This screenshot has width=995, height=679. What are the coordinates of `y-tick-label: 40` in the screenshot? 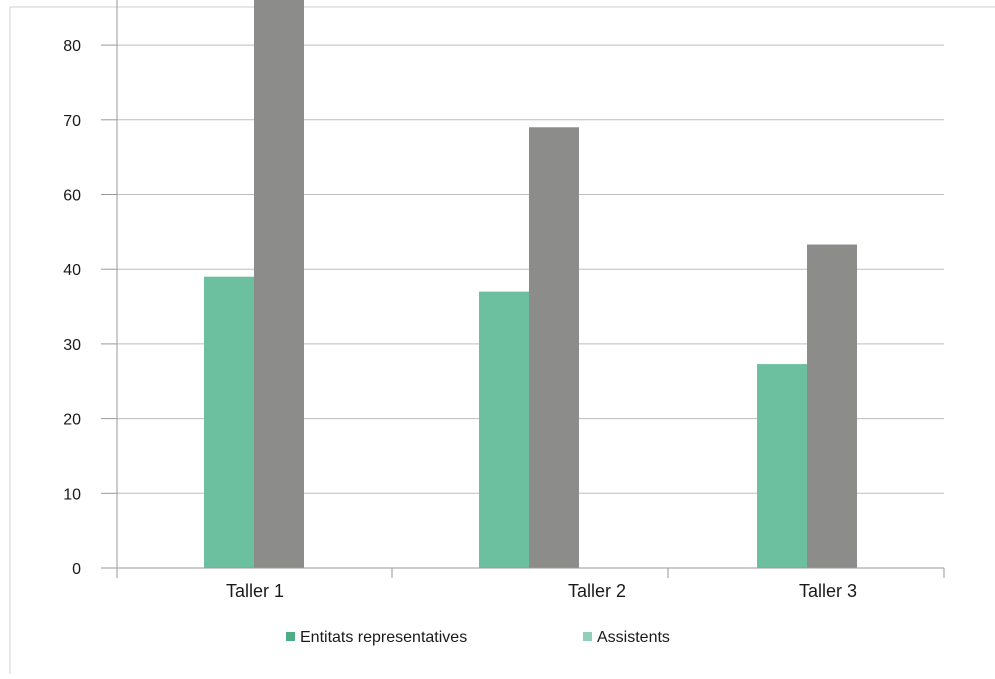 It's located at (72, 270).